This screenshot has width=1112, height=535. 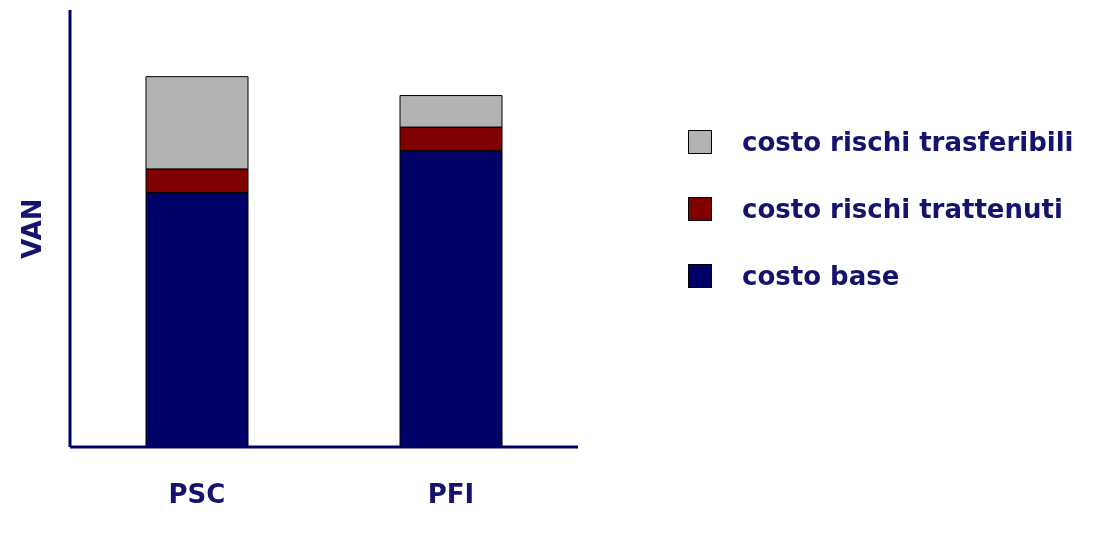 What do you see at coordinates (451, 494) in the screenshot?
I see `x-tick-label: PFI` at bounding box center [451, 494].